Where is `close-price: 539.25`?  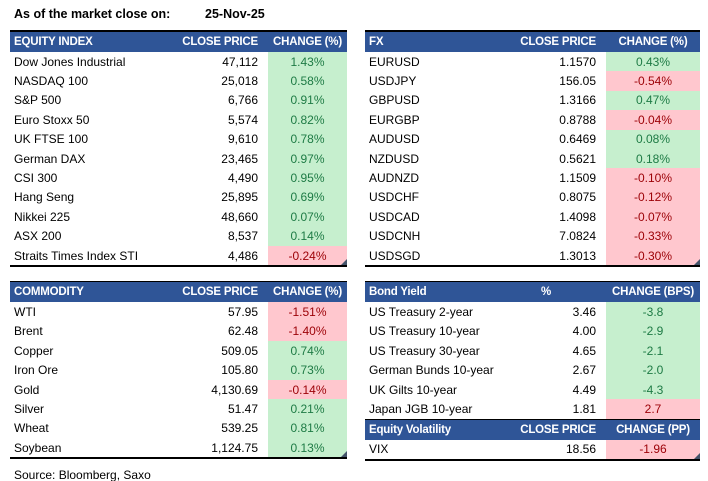
close-price: 539.25 is located at coordinates (239, 428).